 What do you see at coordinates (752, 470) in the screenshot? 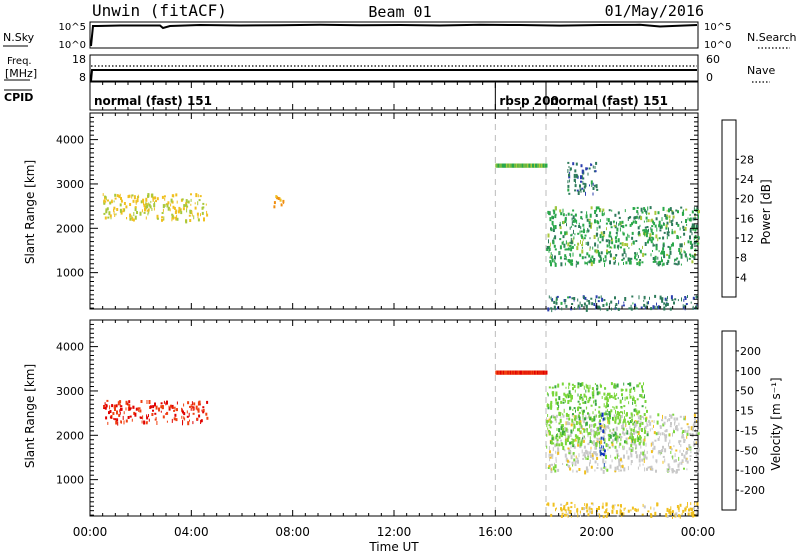
I see `colorbar-tick-label: -100` at bounding box center [752, 470].